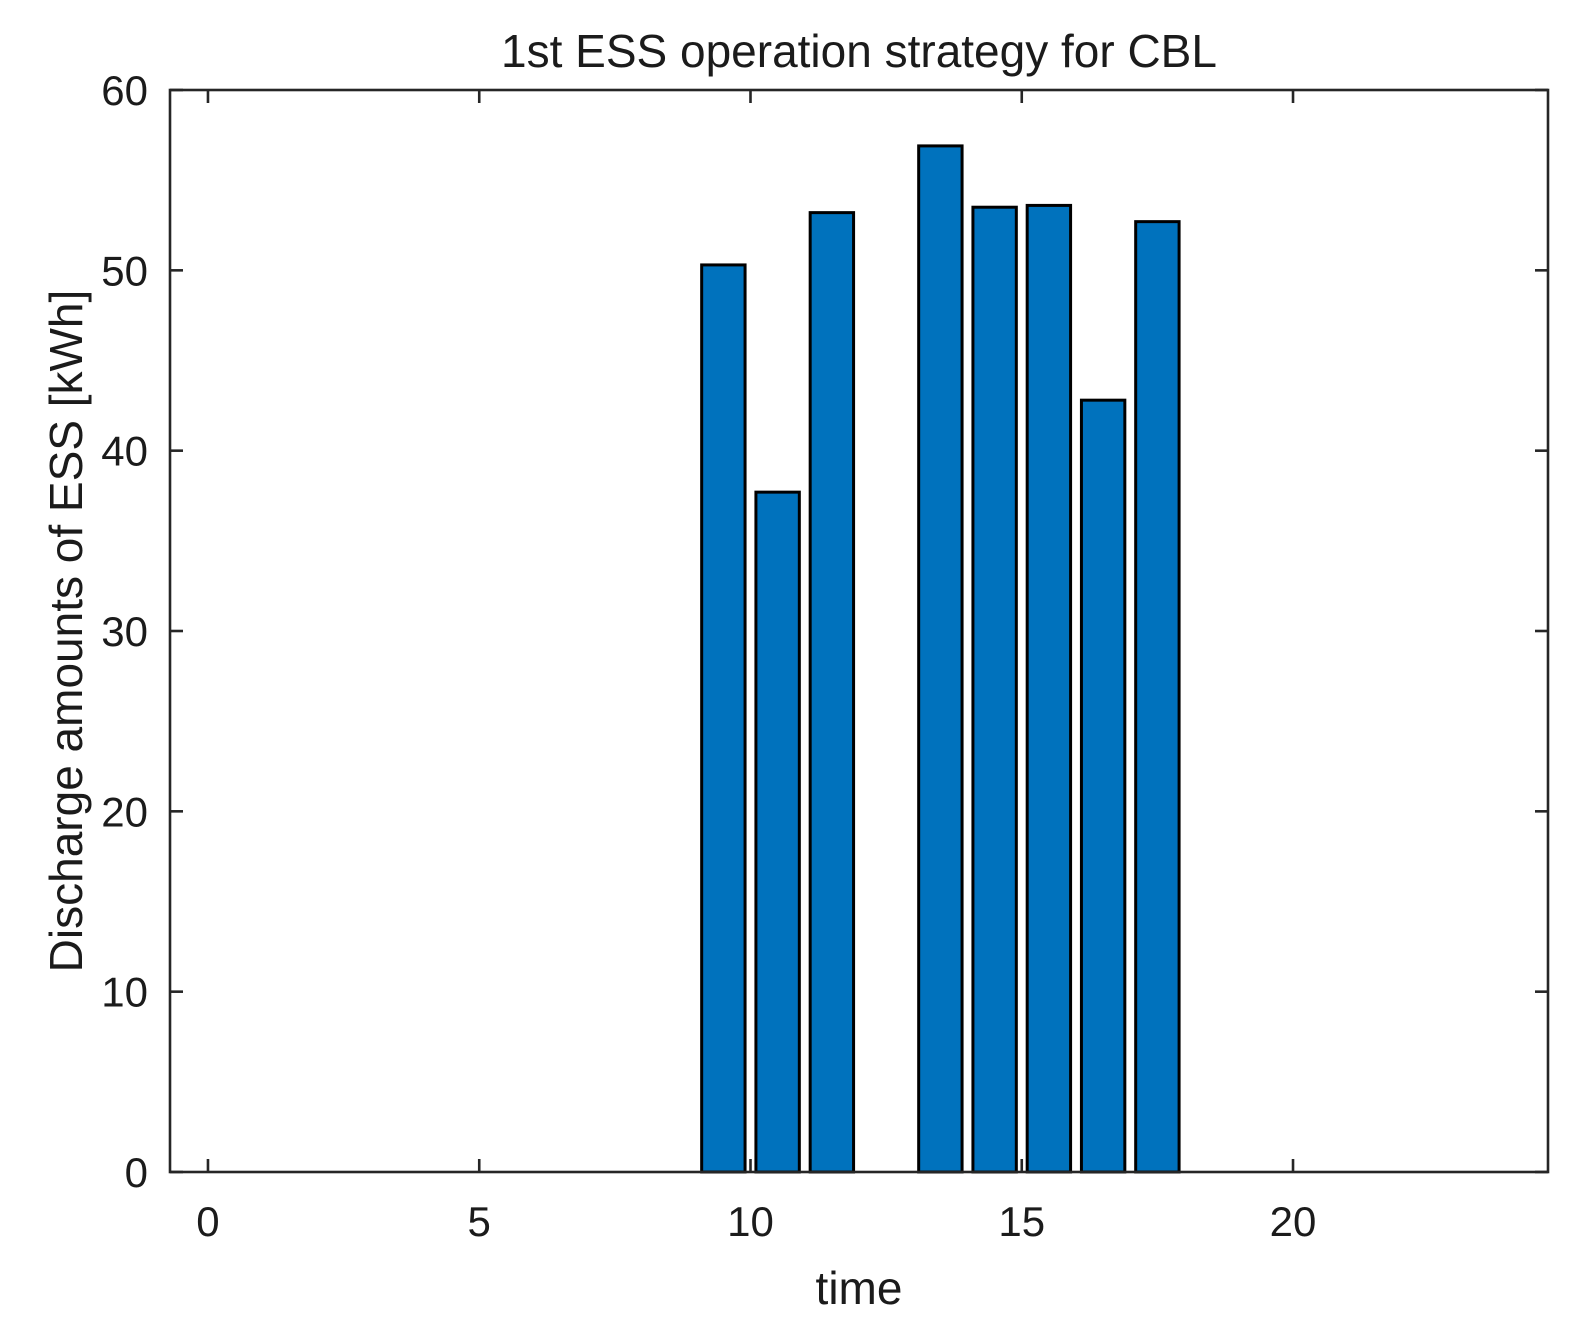 Image resolution: width=1574 pixels, height=1326 pixels. What do you see at coordinates (207, 1221) in the screenshot?
I see `x-tick-label: 0` at bounding box center [207, 1221].